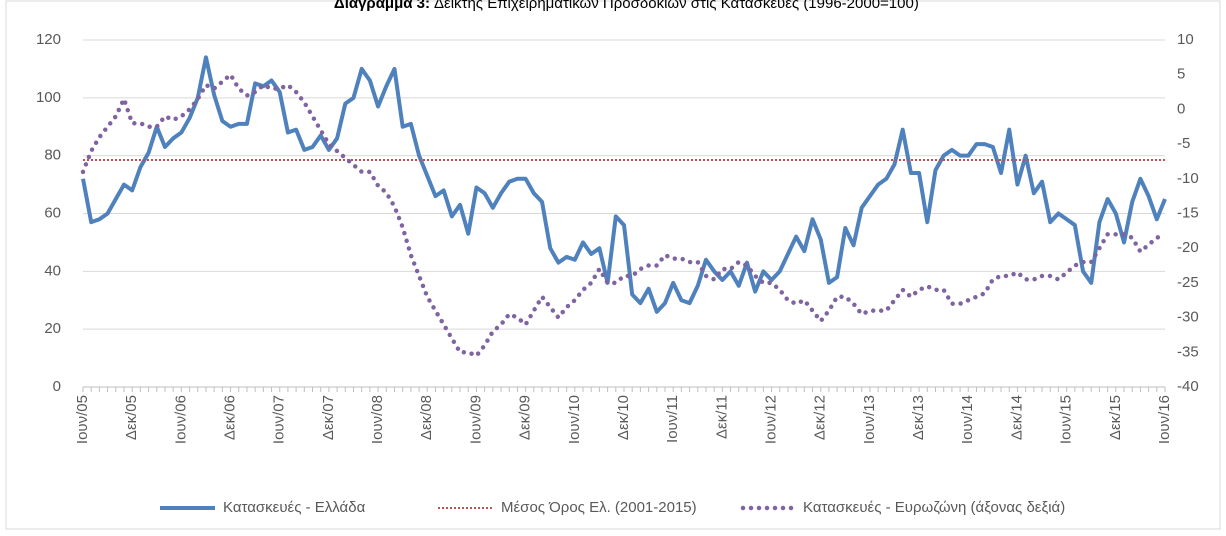 The width and height of the screenshot is (1226, 536). What do you see at coordinates (52, 155) in the screenshot?
I see `y-tick-label: 80` at bounding box center [52, 155].